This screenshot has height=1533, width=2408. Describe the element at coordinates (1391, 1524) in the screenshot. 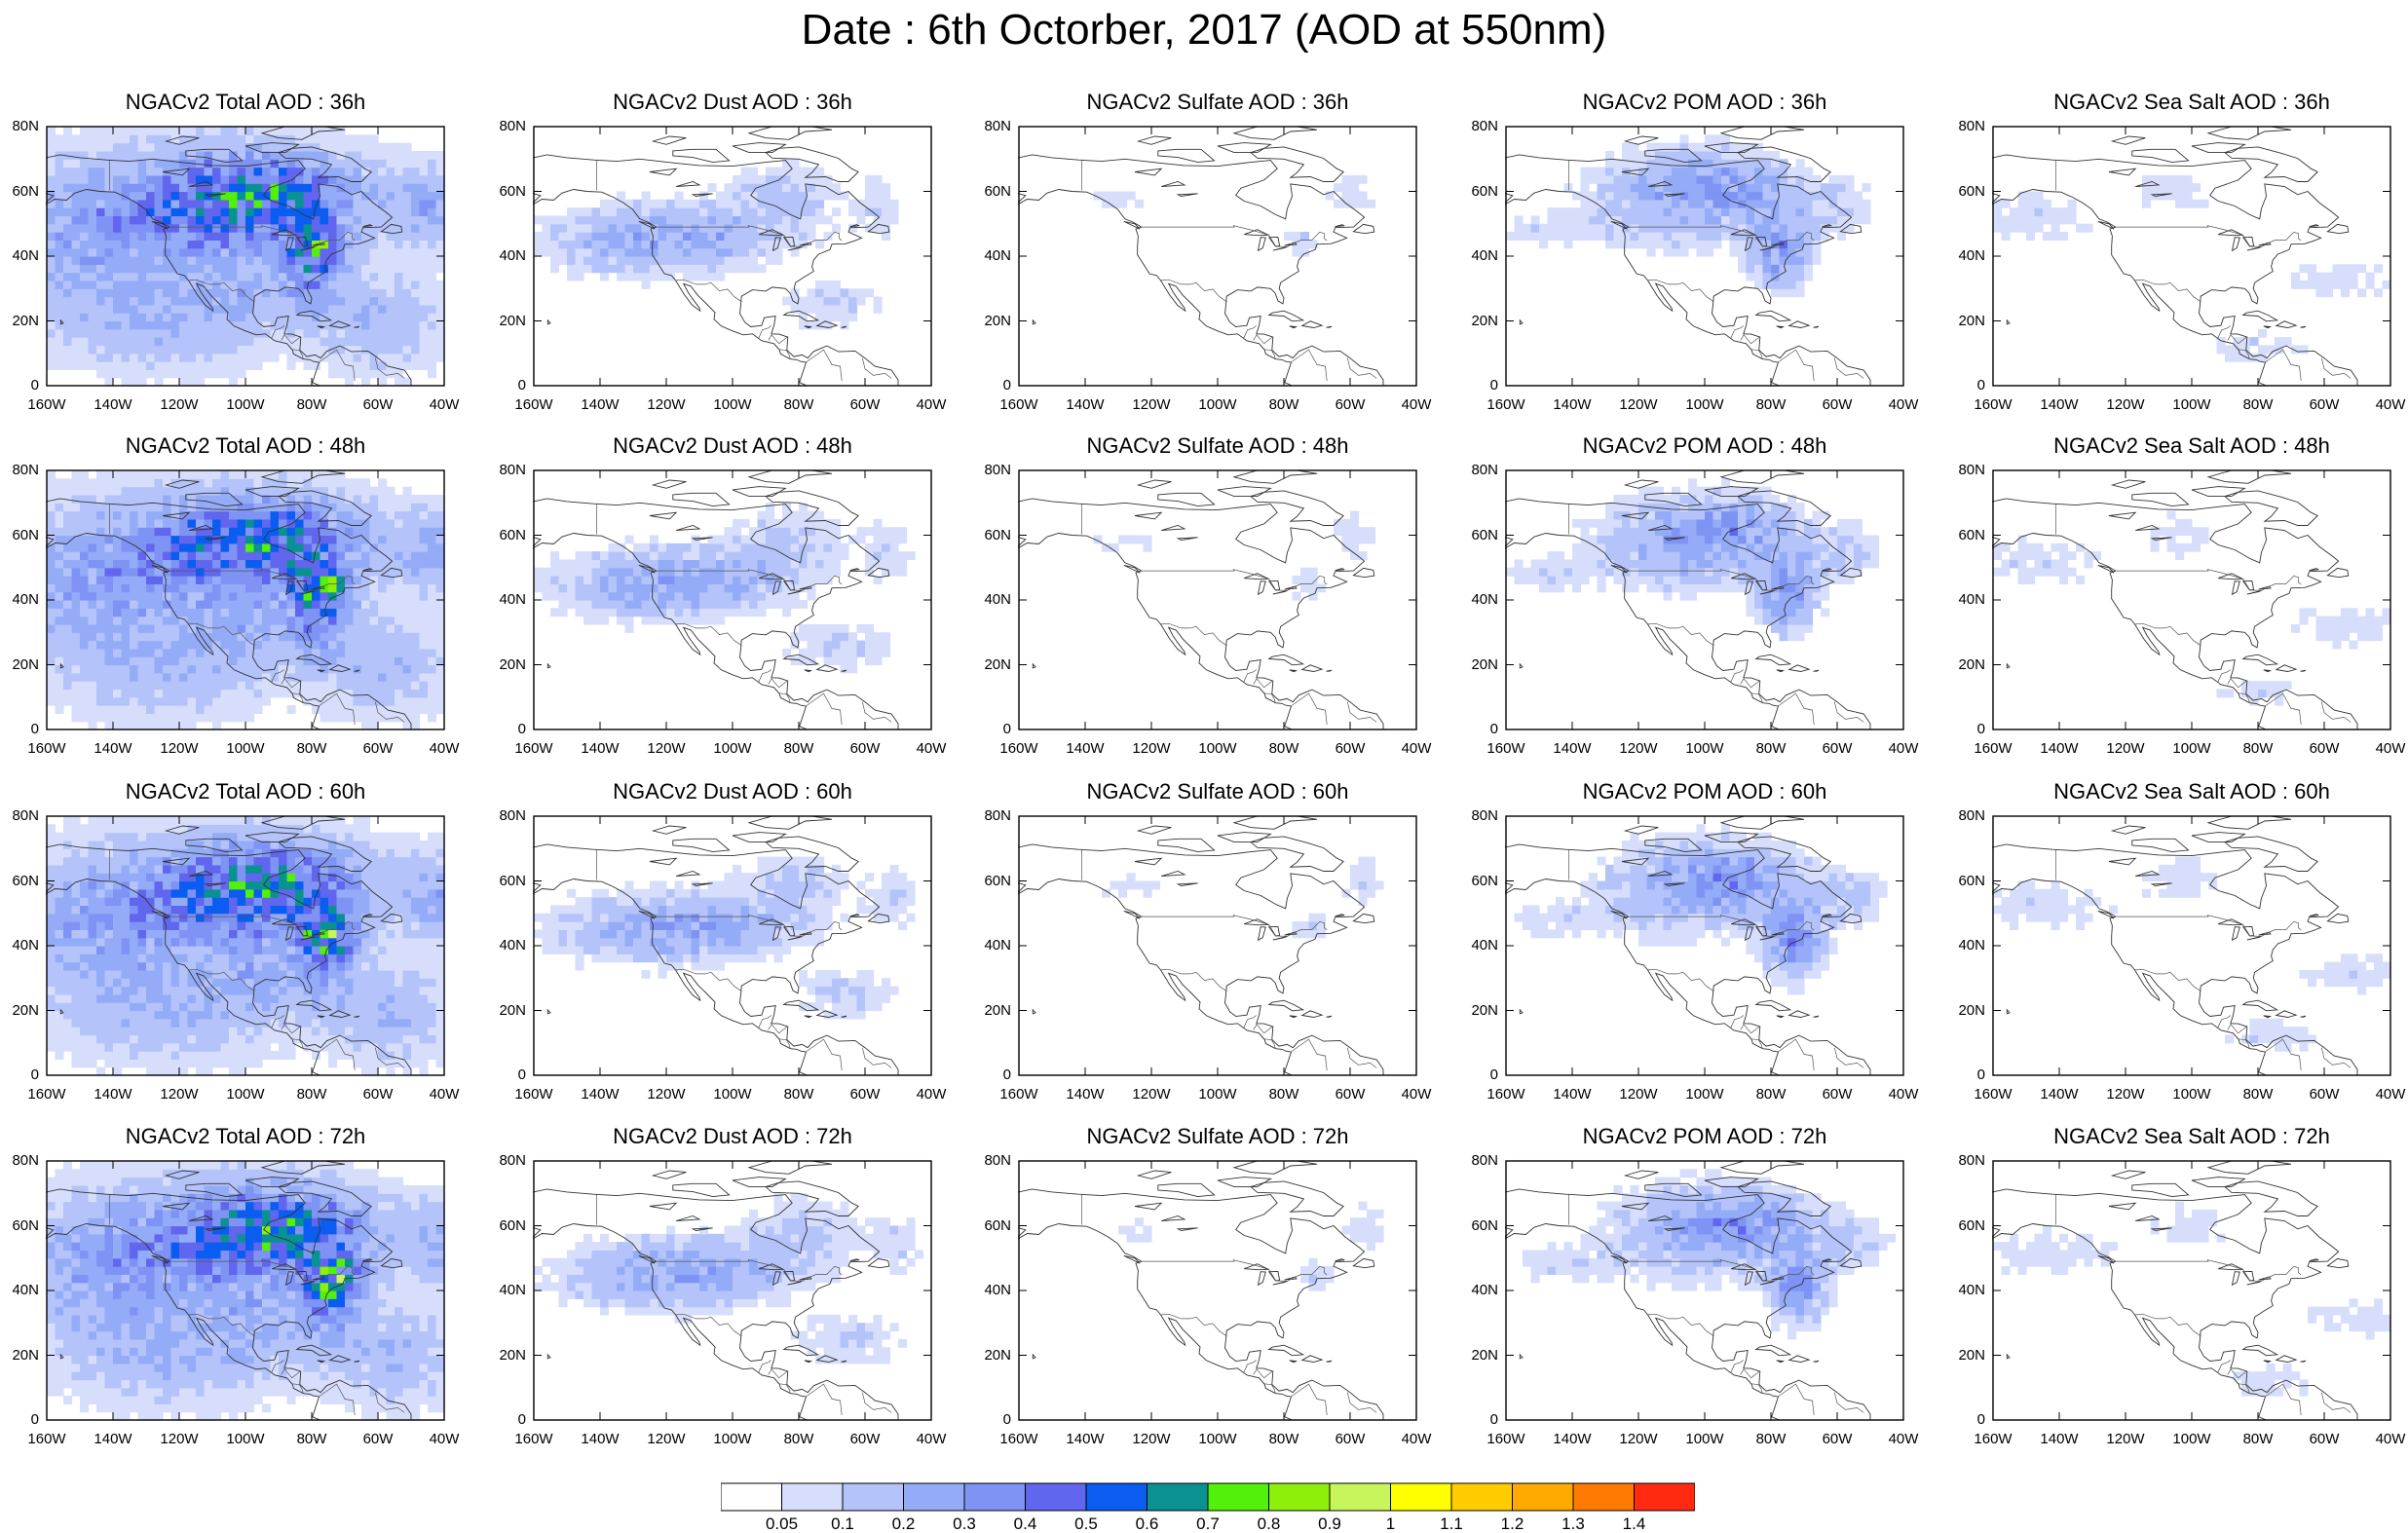

I see `colorbar-label: 1` at that location.